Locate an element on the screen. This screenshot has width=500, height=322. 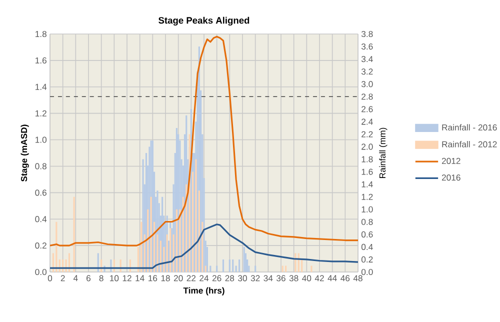
x-tick-label: 30 is located at coordinates (242, 278).